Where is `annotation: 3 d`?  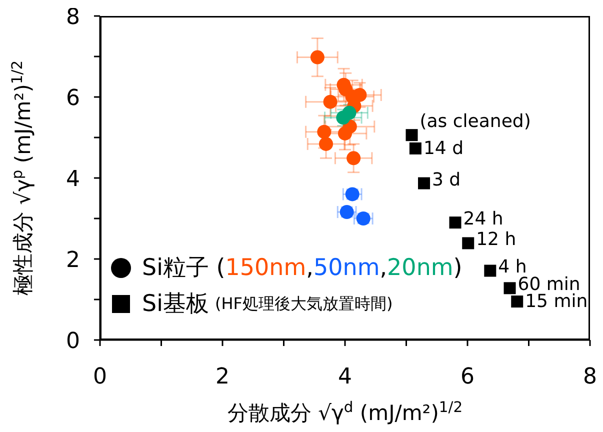
annotation: 3 d is located at coordinates (446, 179).